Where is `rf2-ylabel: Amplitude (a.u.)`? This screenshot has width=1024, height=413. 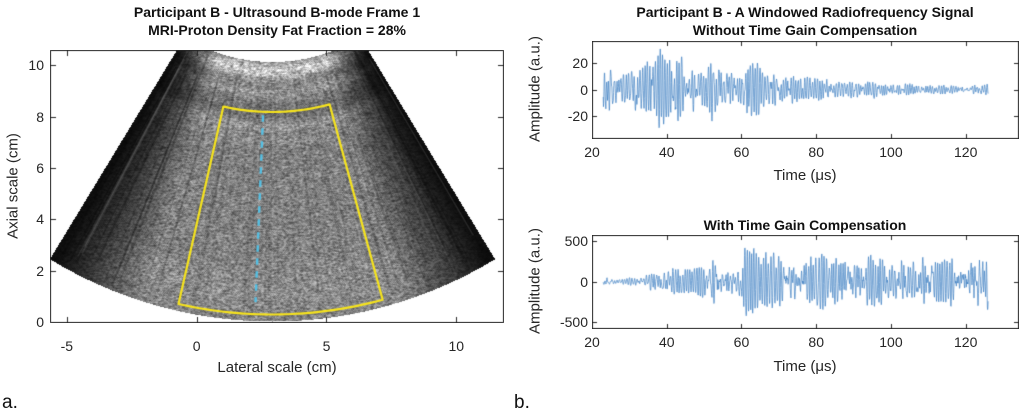 rf2-ylabel: Amplitude (a.u.) is located at coordinates (535, 281).